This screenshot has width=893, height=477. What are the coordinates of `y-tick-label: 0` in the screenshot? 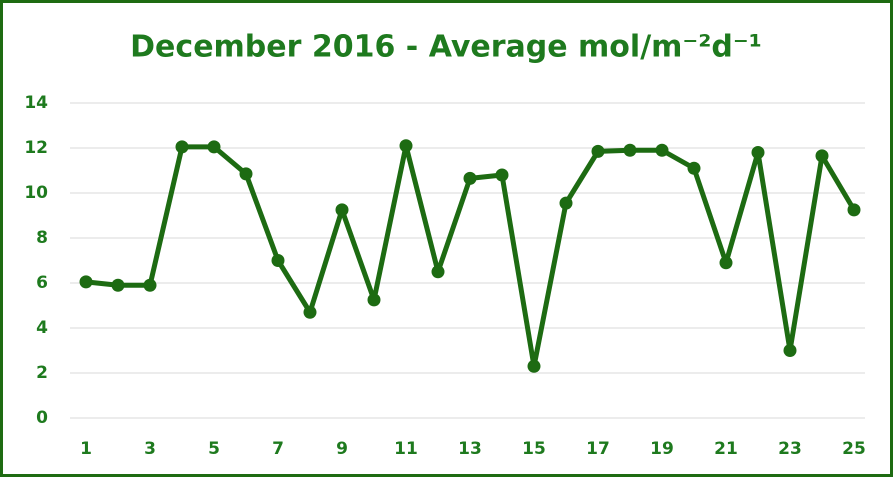 It's located at (42, 418).